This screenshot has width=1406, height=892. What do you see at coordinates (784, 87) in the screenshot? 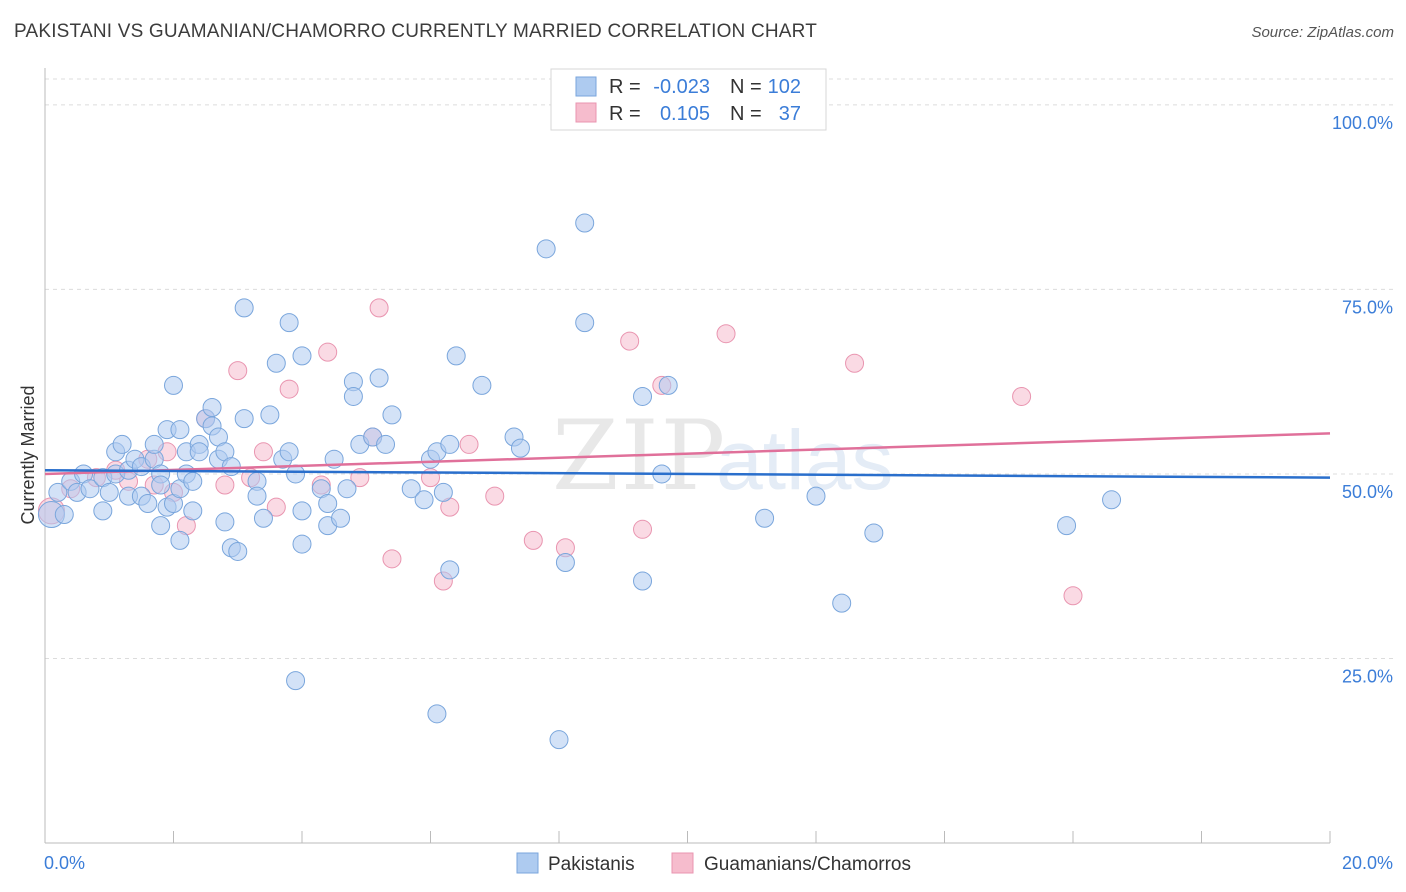
I see `legend-n-value: 102` at bounding box center [784, 87].